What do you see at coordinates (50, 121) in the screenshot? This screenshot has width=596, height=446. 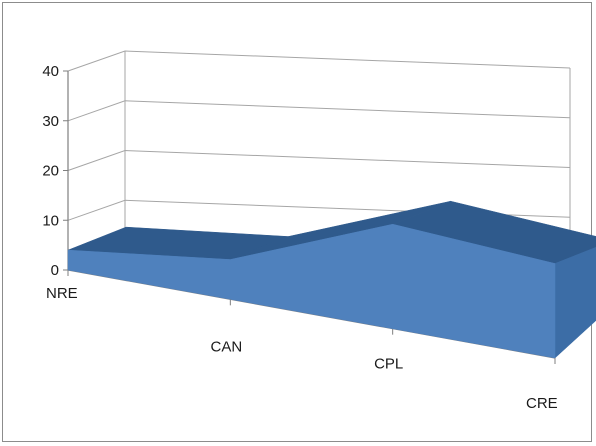 I see `y-tick-label-30: 30` at bounding box center [50, 121].